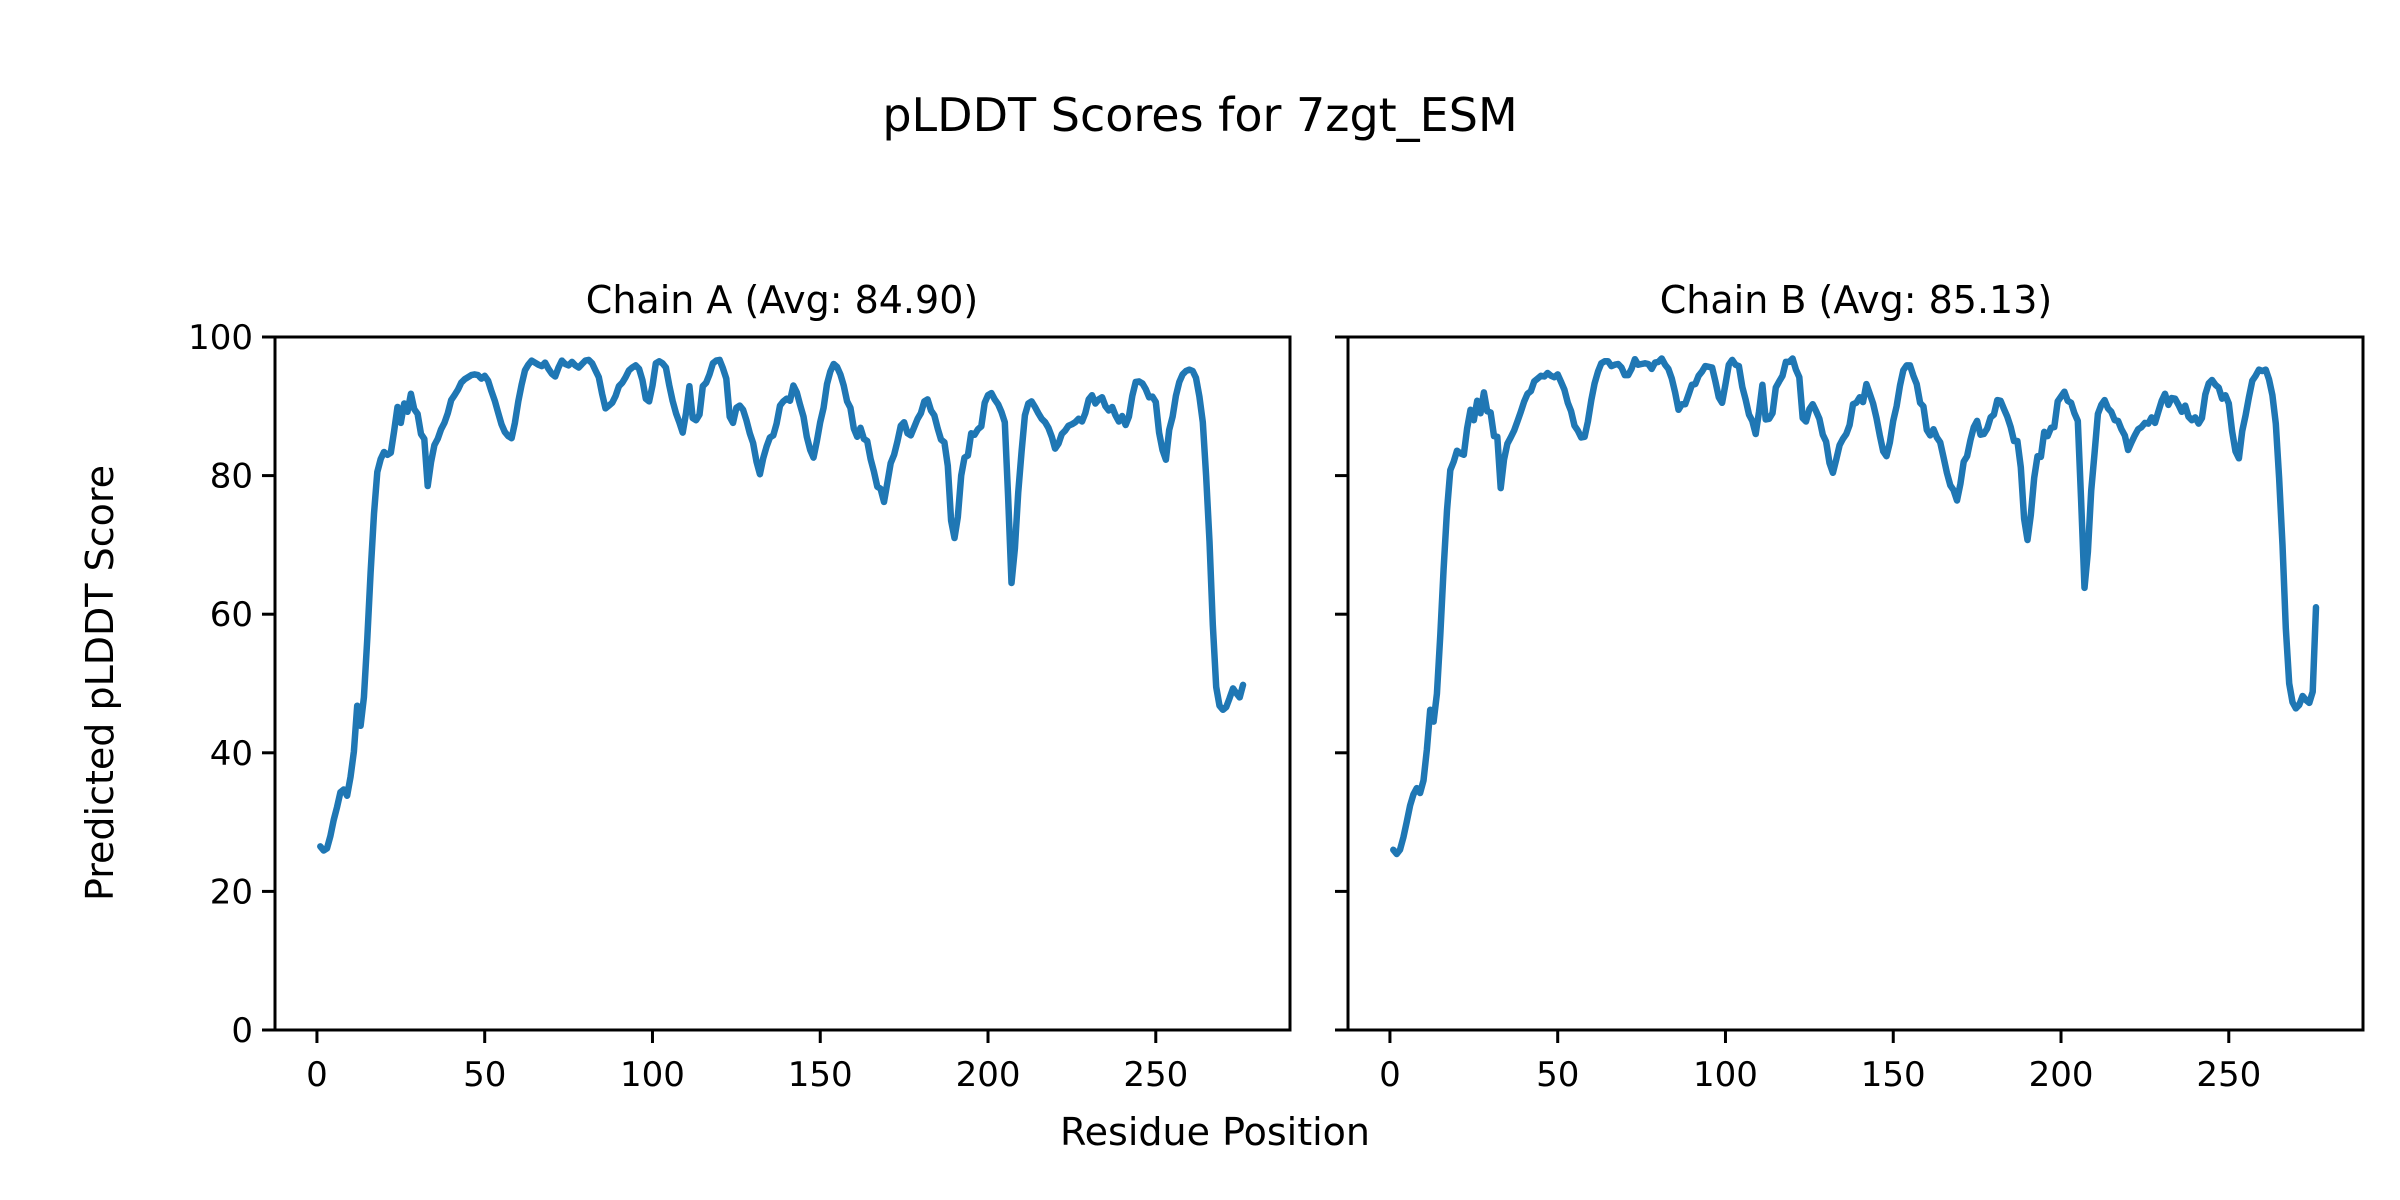  What do you see at coordinates (652, 1075) in the screenshot?
I see `chain-a-xtick-label: 100` at bounding box center [652, 1075].